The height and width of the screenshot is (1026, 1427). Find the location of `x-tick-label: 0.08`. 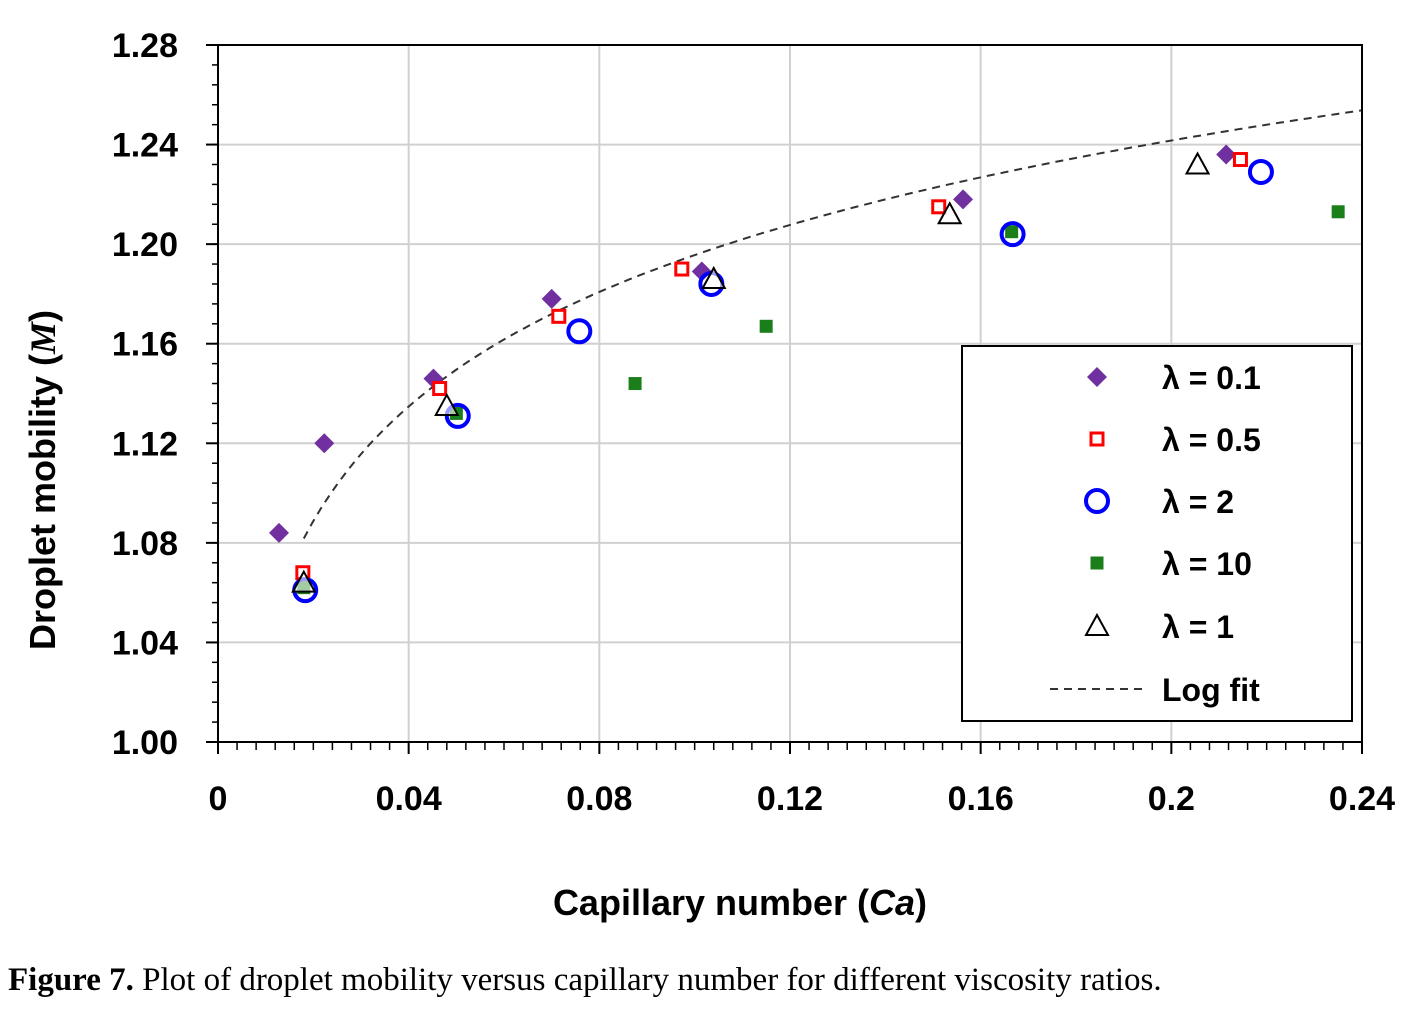

x-tick-label: 0.08 is located at coordinates (599, 799).